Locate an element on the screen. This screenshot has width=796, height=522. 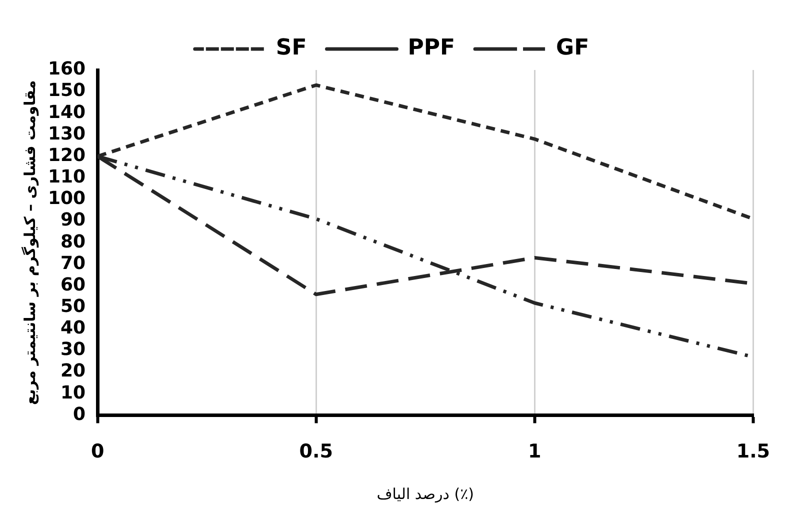
y-tick-label: 50 is located at coordinates (73, 306).